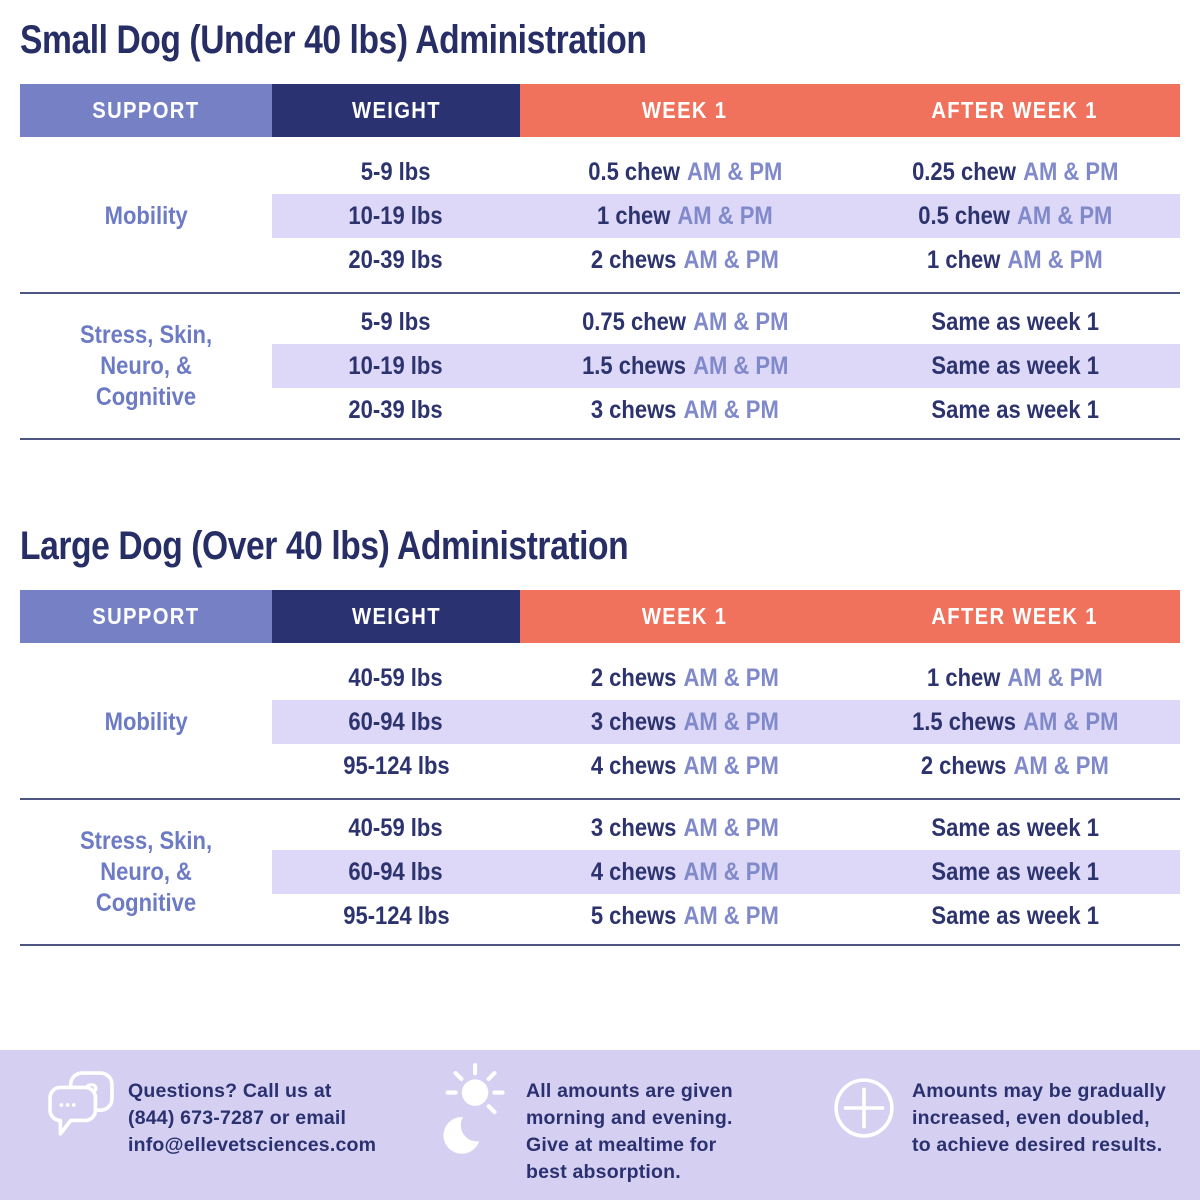 The width and height of the screenshot is (1200, 1200). I want to click on support-label-line: Stress, Skin,, so click(146, 840).